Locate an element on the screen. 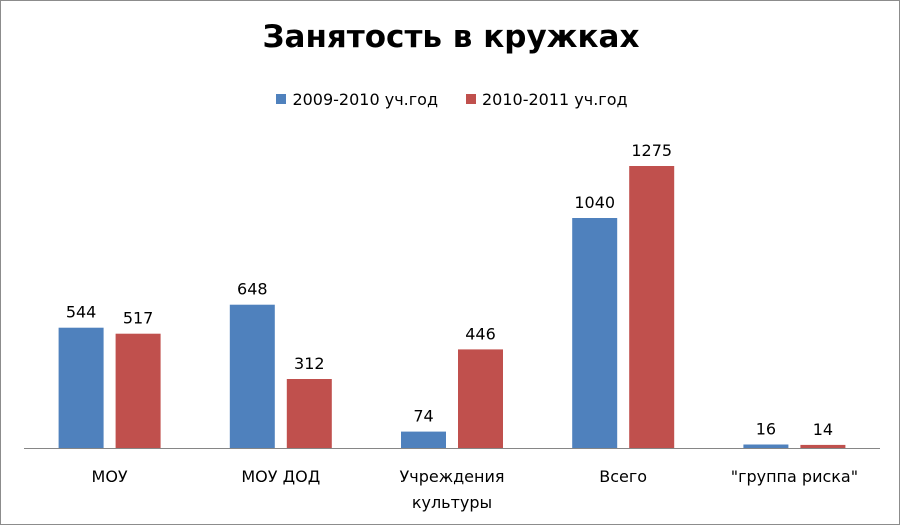 This screenshot has height=527, width=902. data-label-series-1-category-4: 1040 is located at coordinates (594, 202).